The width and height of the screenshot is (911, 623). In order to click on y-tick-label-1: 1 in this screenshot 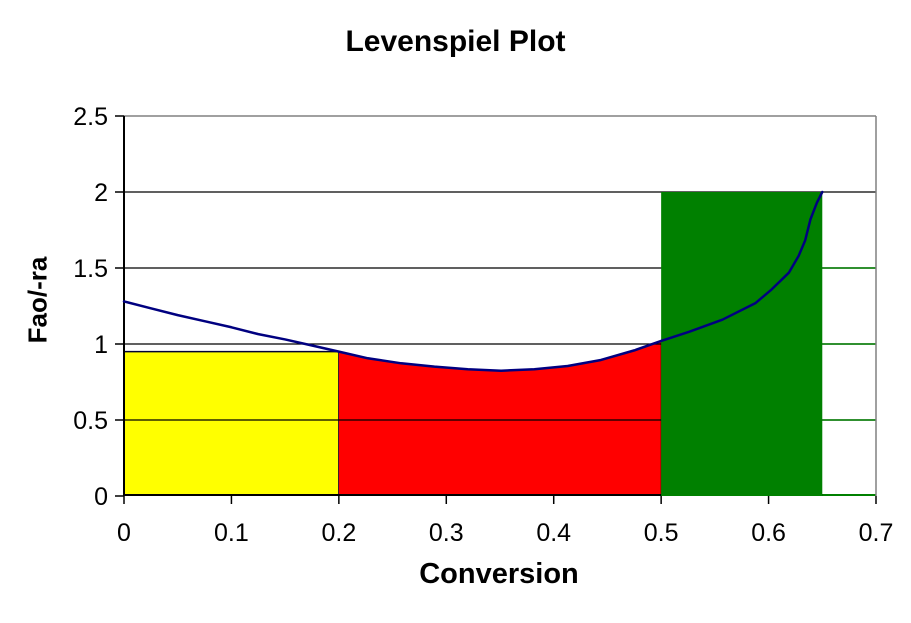, I will do `click(101, 345)`.